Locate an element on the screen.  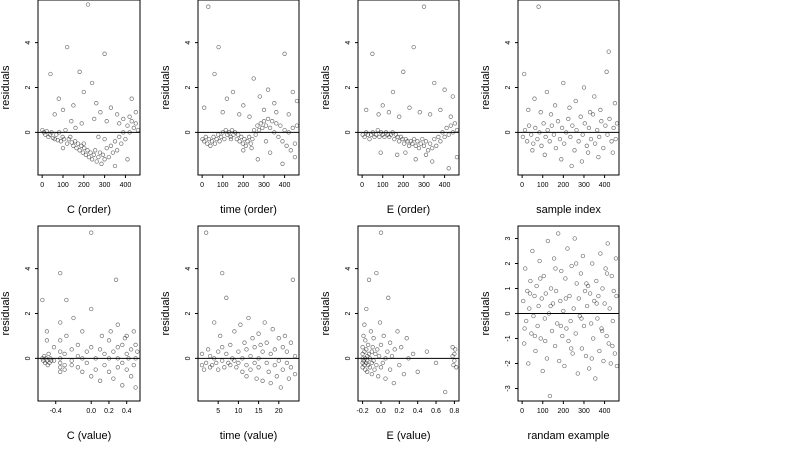
scatter-panel-3: 0 100 200 300 400 0 2 4 E (order) residuals is located at coordinates (390, 108).